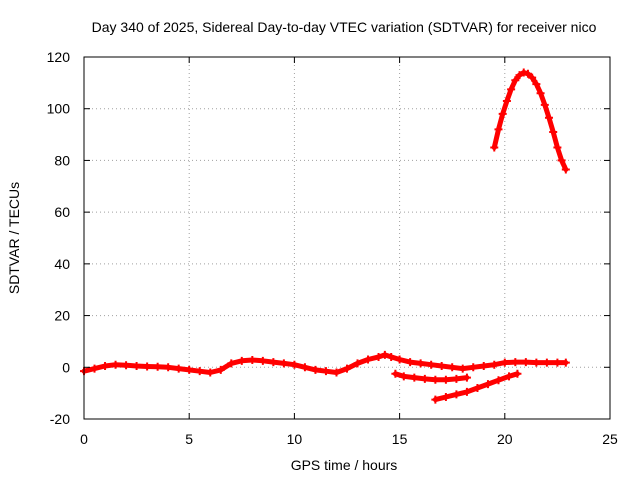 The height and width of the screenshot is (480, 640). What do you see at coordinates (66, 367) in the screenshot?
I see `y-tick-label: 0` at bounding box center [66, 367].